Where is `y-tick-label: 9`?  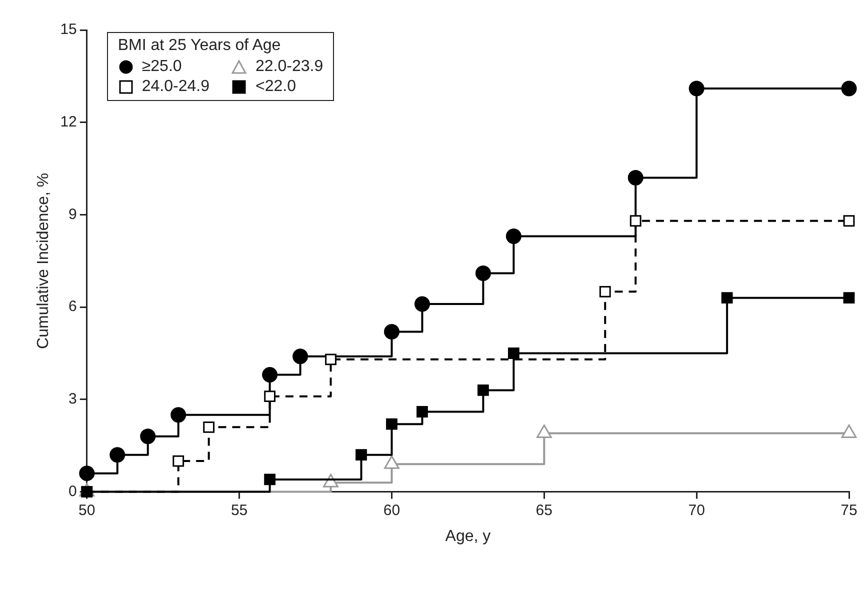 y-tick-label: 9 is located at coordinates (72, 214).